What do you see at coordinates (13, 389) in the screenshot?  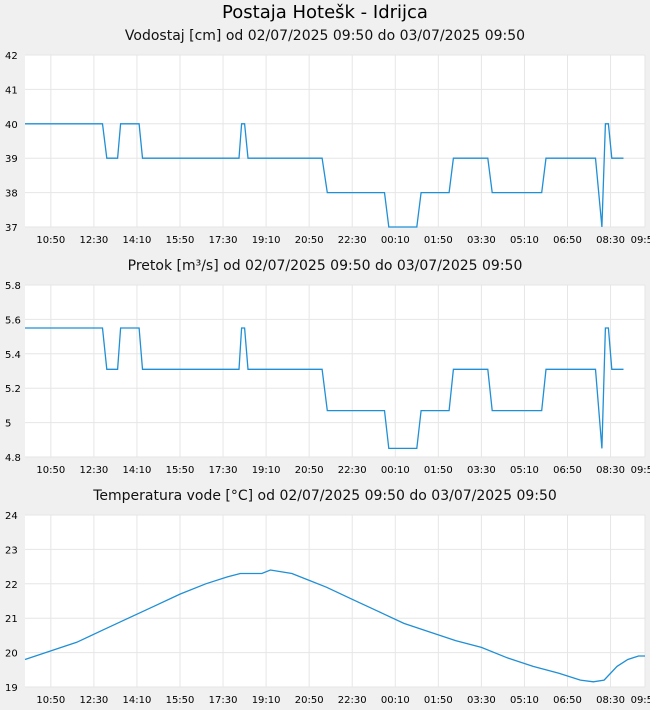 I see `y-tick-label: 5.2` at bounding box center [13, 389].